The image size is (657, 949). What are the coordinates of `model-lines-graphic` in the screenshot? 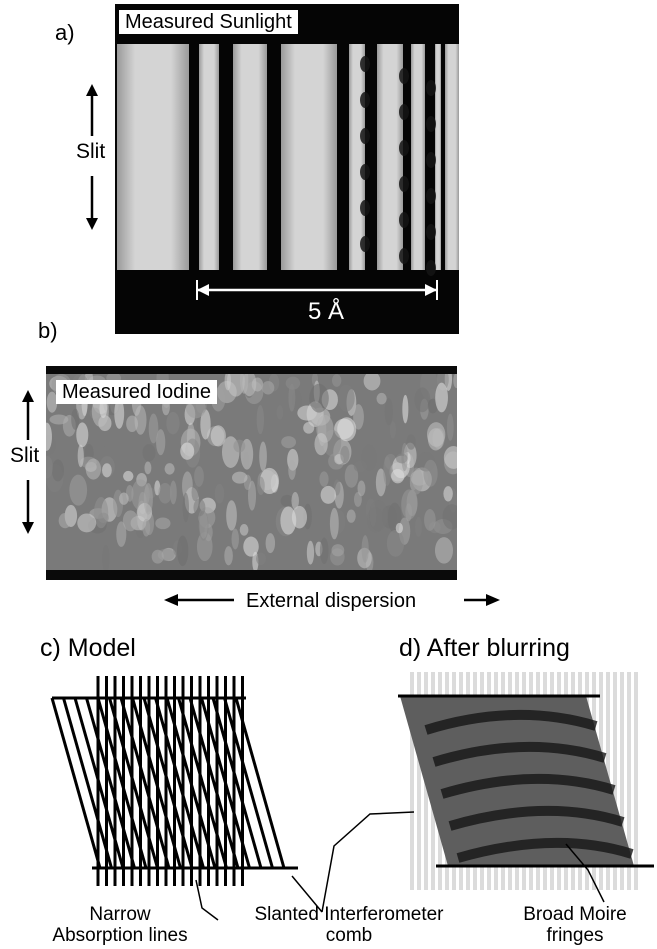 It's located at (174, 781).